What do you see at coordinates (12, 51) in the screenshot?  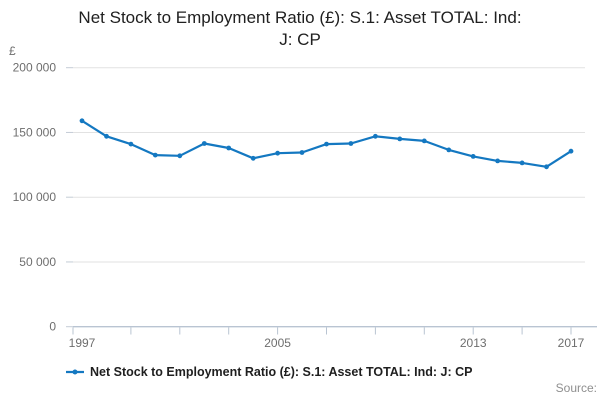 I see `y-axis-unit-label: £` at bounding box center [12, 51].